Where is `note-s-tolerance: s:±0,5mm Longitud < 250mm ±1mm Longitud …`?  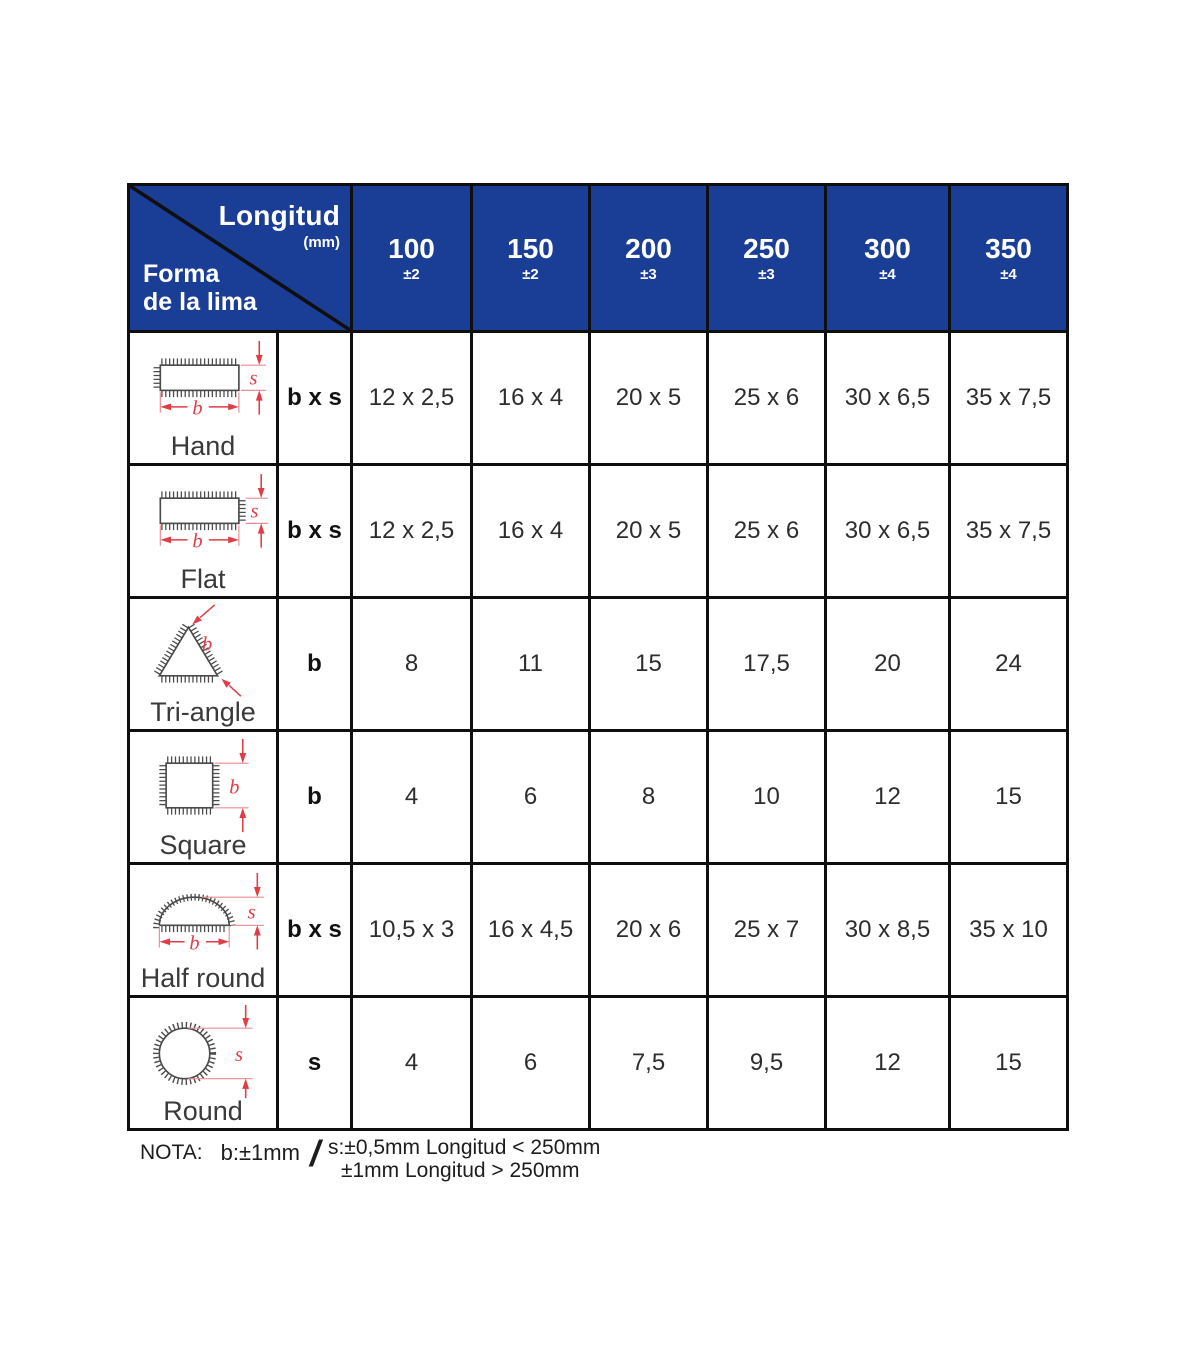 note-s-tolerance: s:±0,5mm Longitud < 250mm ±1mm Longitud … is located at coordinates (464, 1159).